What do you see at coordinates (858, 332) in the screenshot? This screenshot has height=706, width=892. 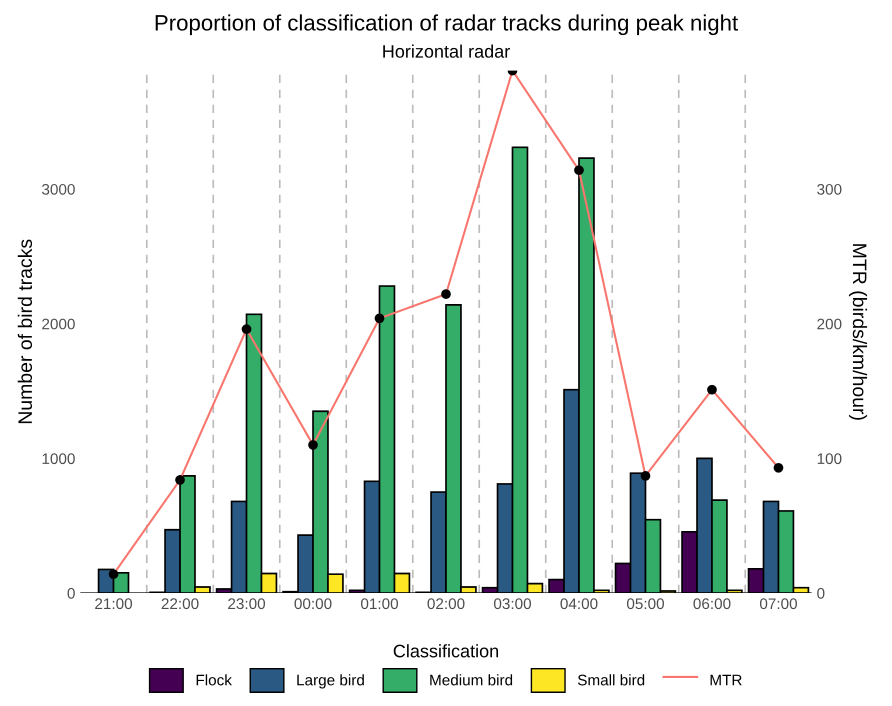 I see `y2-axis-title: MTR (birds/km/hour)` at bounding box center [858, 332].